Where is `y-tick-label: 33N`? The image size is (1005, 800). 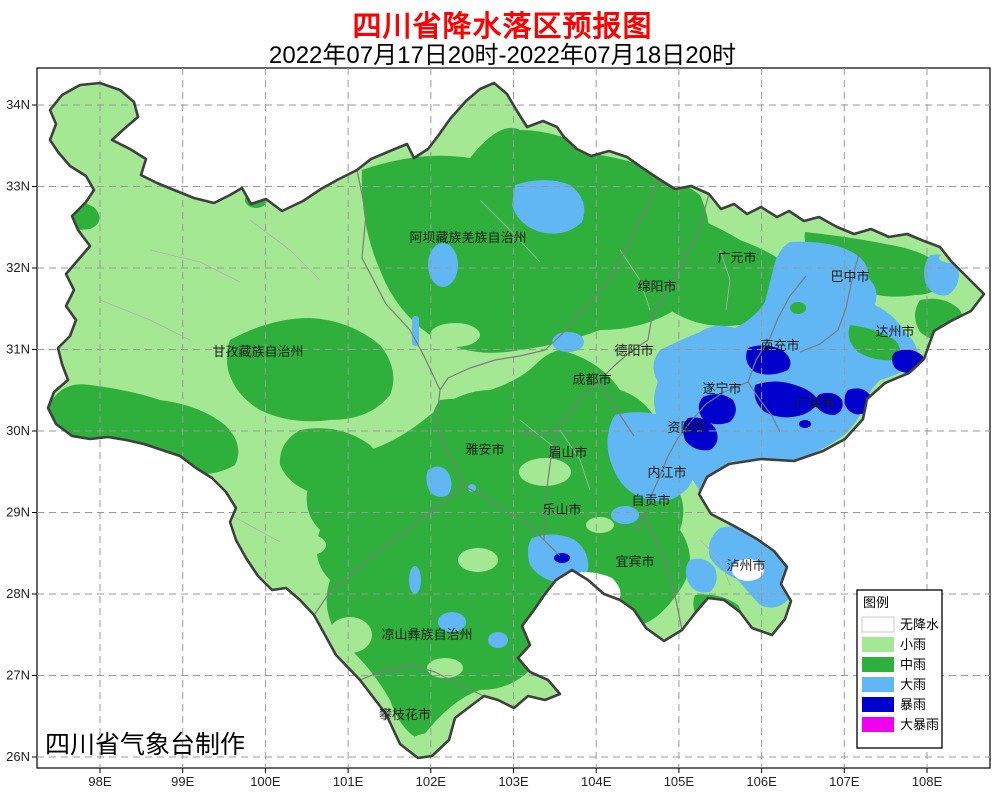
y-tick-label: 33N is located at coordinates (18, 186).